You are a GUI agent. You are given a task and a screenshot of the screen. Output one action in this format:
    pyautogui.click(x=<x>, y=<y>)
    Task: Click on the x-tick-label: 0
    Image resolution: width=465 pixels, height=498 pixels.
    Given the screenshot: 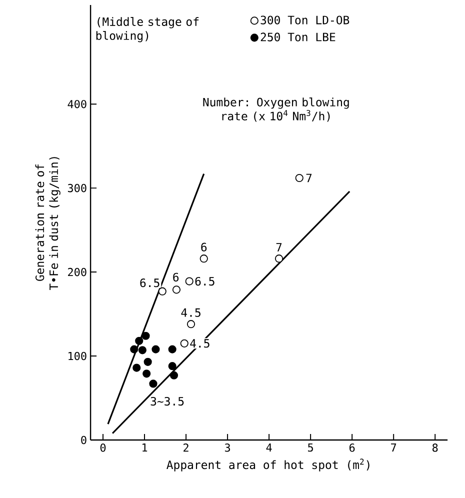 What is the action you would take?
    pyautogui.click(x=103, y=448)
    